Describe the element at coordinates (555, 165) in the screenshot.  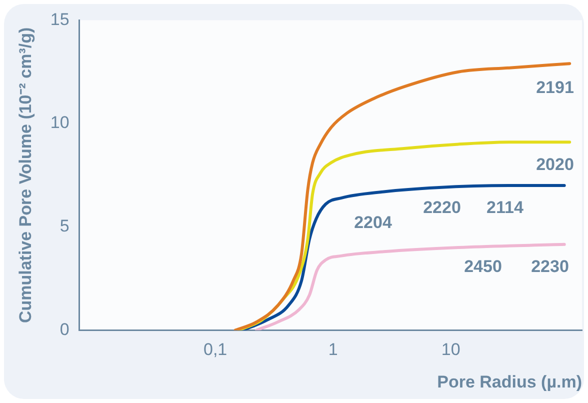
I see `annotation: 2020` at that location.